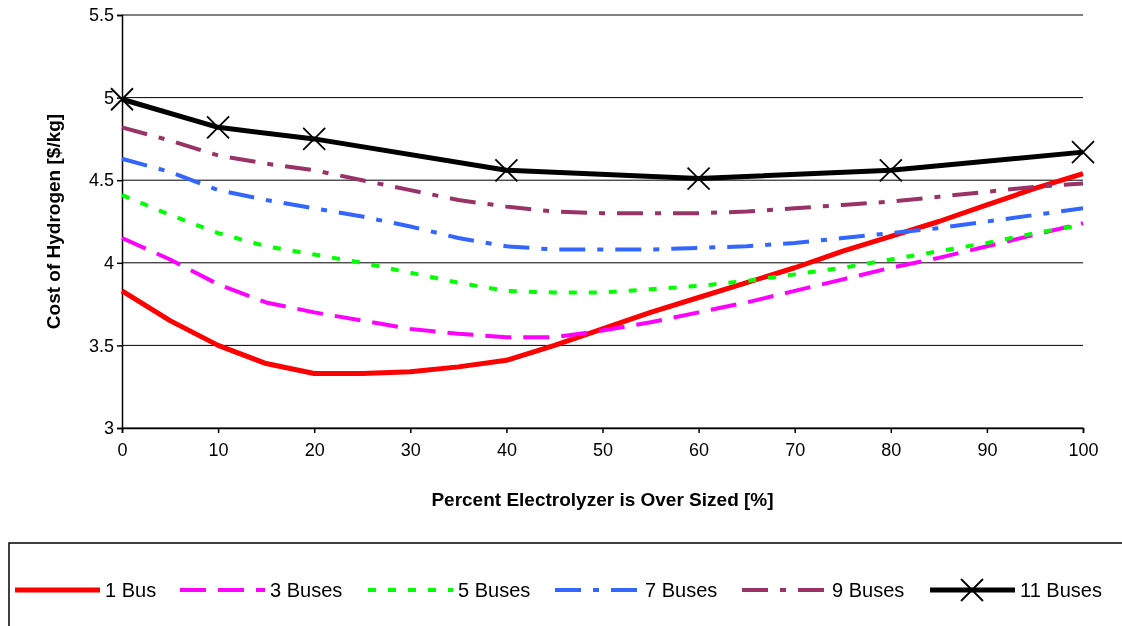 The width and height of the screenshot is (1122, 626). What do you see at coordinates (494, 590) in the screenshot?
I see `legend-label: 5 Buses` at bounding box center [494, 590].